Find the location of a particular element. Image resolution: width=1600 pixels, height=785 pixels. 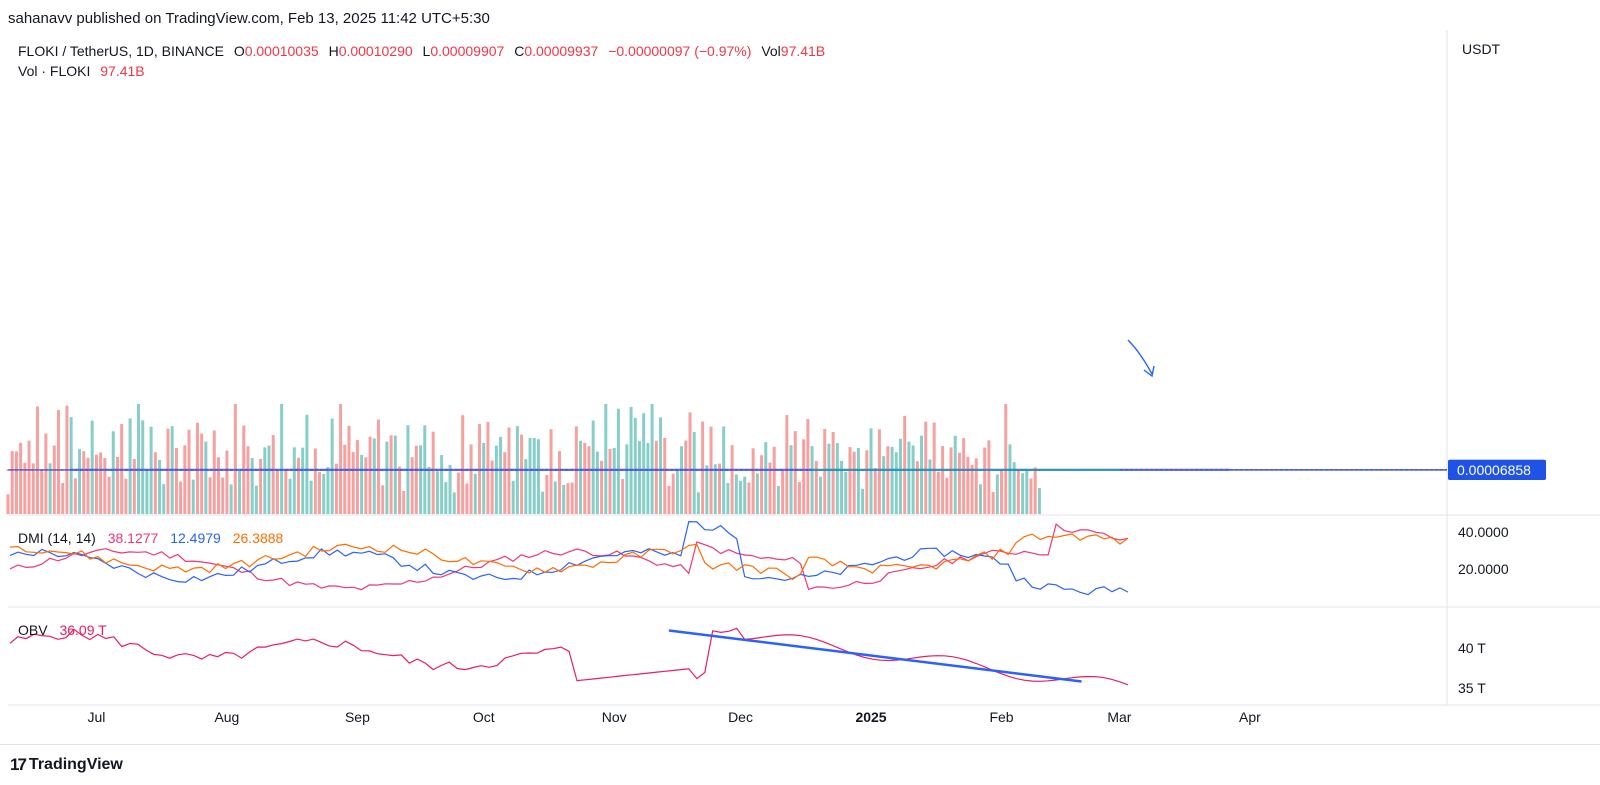

time-tick-label: Oct is located at coordinates (484, 717).